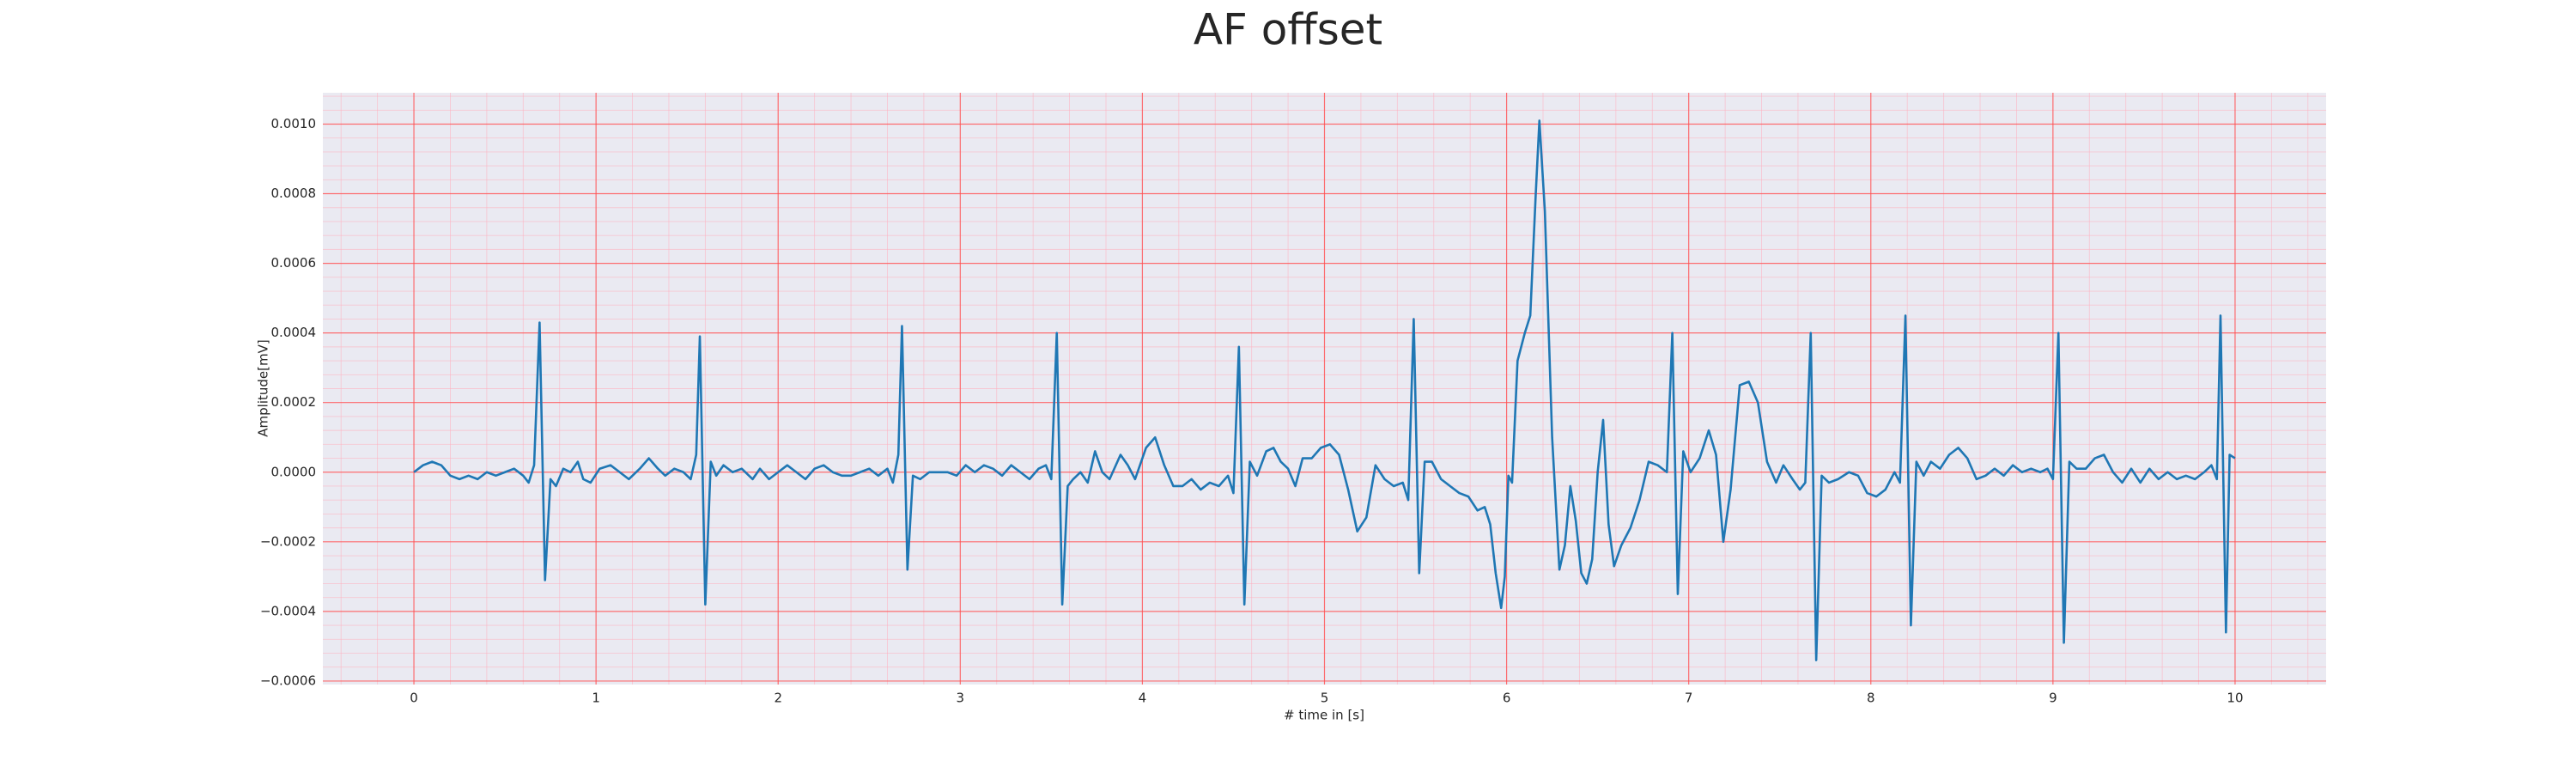 The image size is (2576, 773). What do you see at coordinates (294, 471) in the screenshot?
I see `y-tick-label: 0.0000` at bounding box center [294, 471].